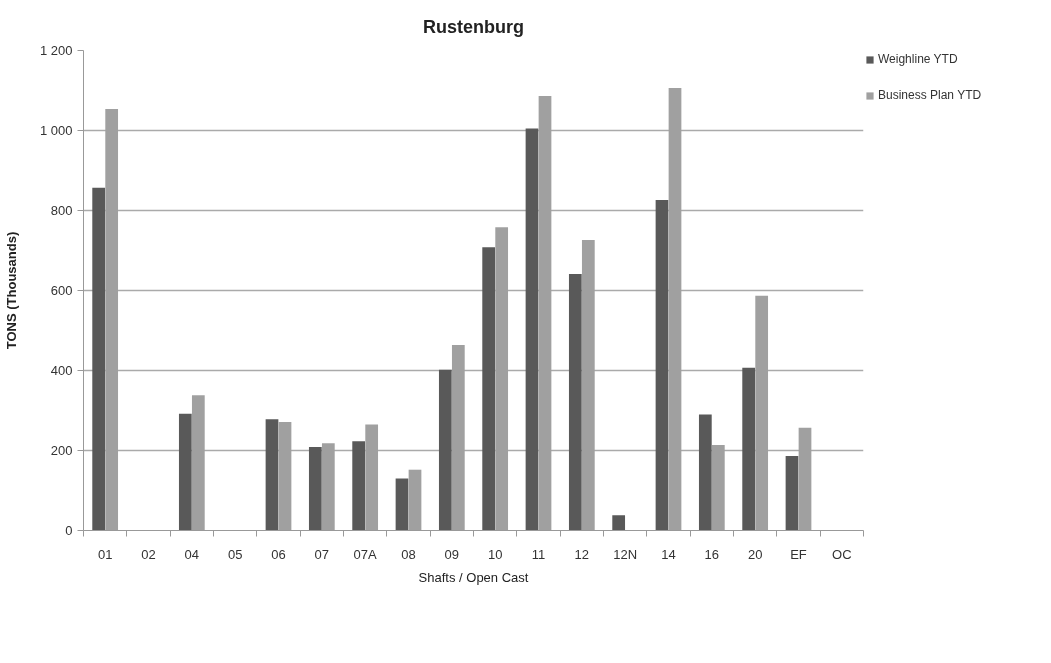  Describe the element at coordinates (452, 554) in the screenshot. I see `x-tick-label: 09` at that location.